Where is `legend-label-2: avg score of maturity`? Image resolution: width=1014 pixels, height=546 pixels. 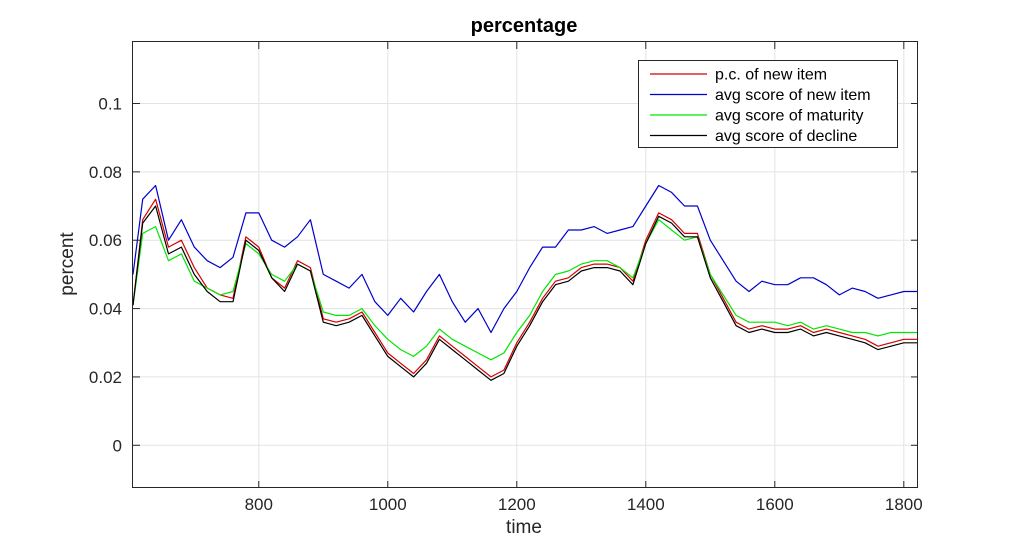
legend-label-2: avg score of maturity is located at coordinates (789, 116).